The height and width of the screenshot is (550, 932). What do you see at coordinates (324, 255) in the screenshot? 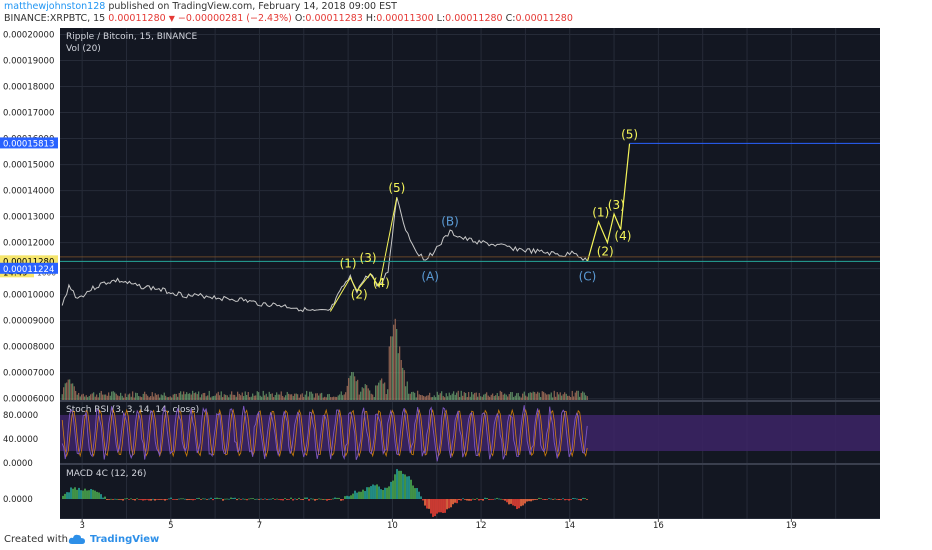
I see `price-line` at bounding box center [324, 255].